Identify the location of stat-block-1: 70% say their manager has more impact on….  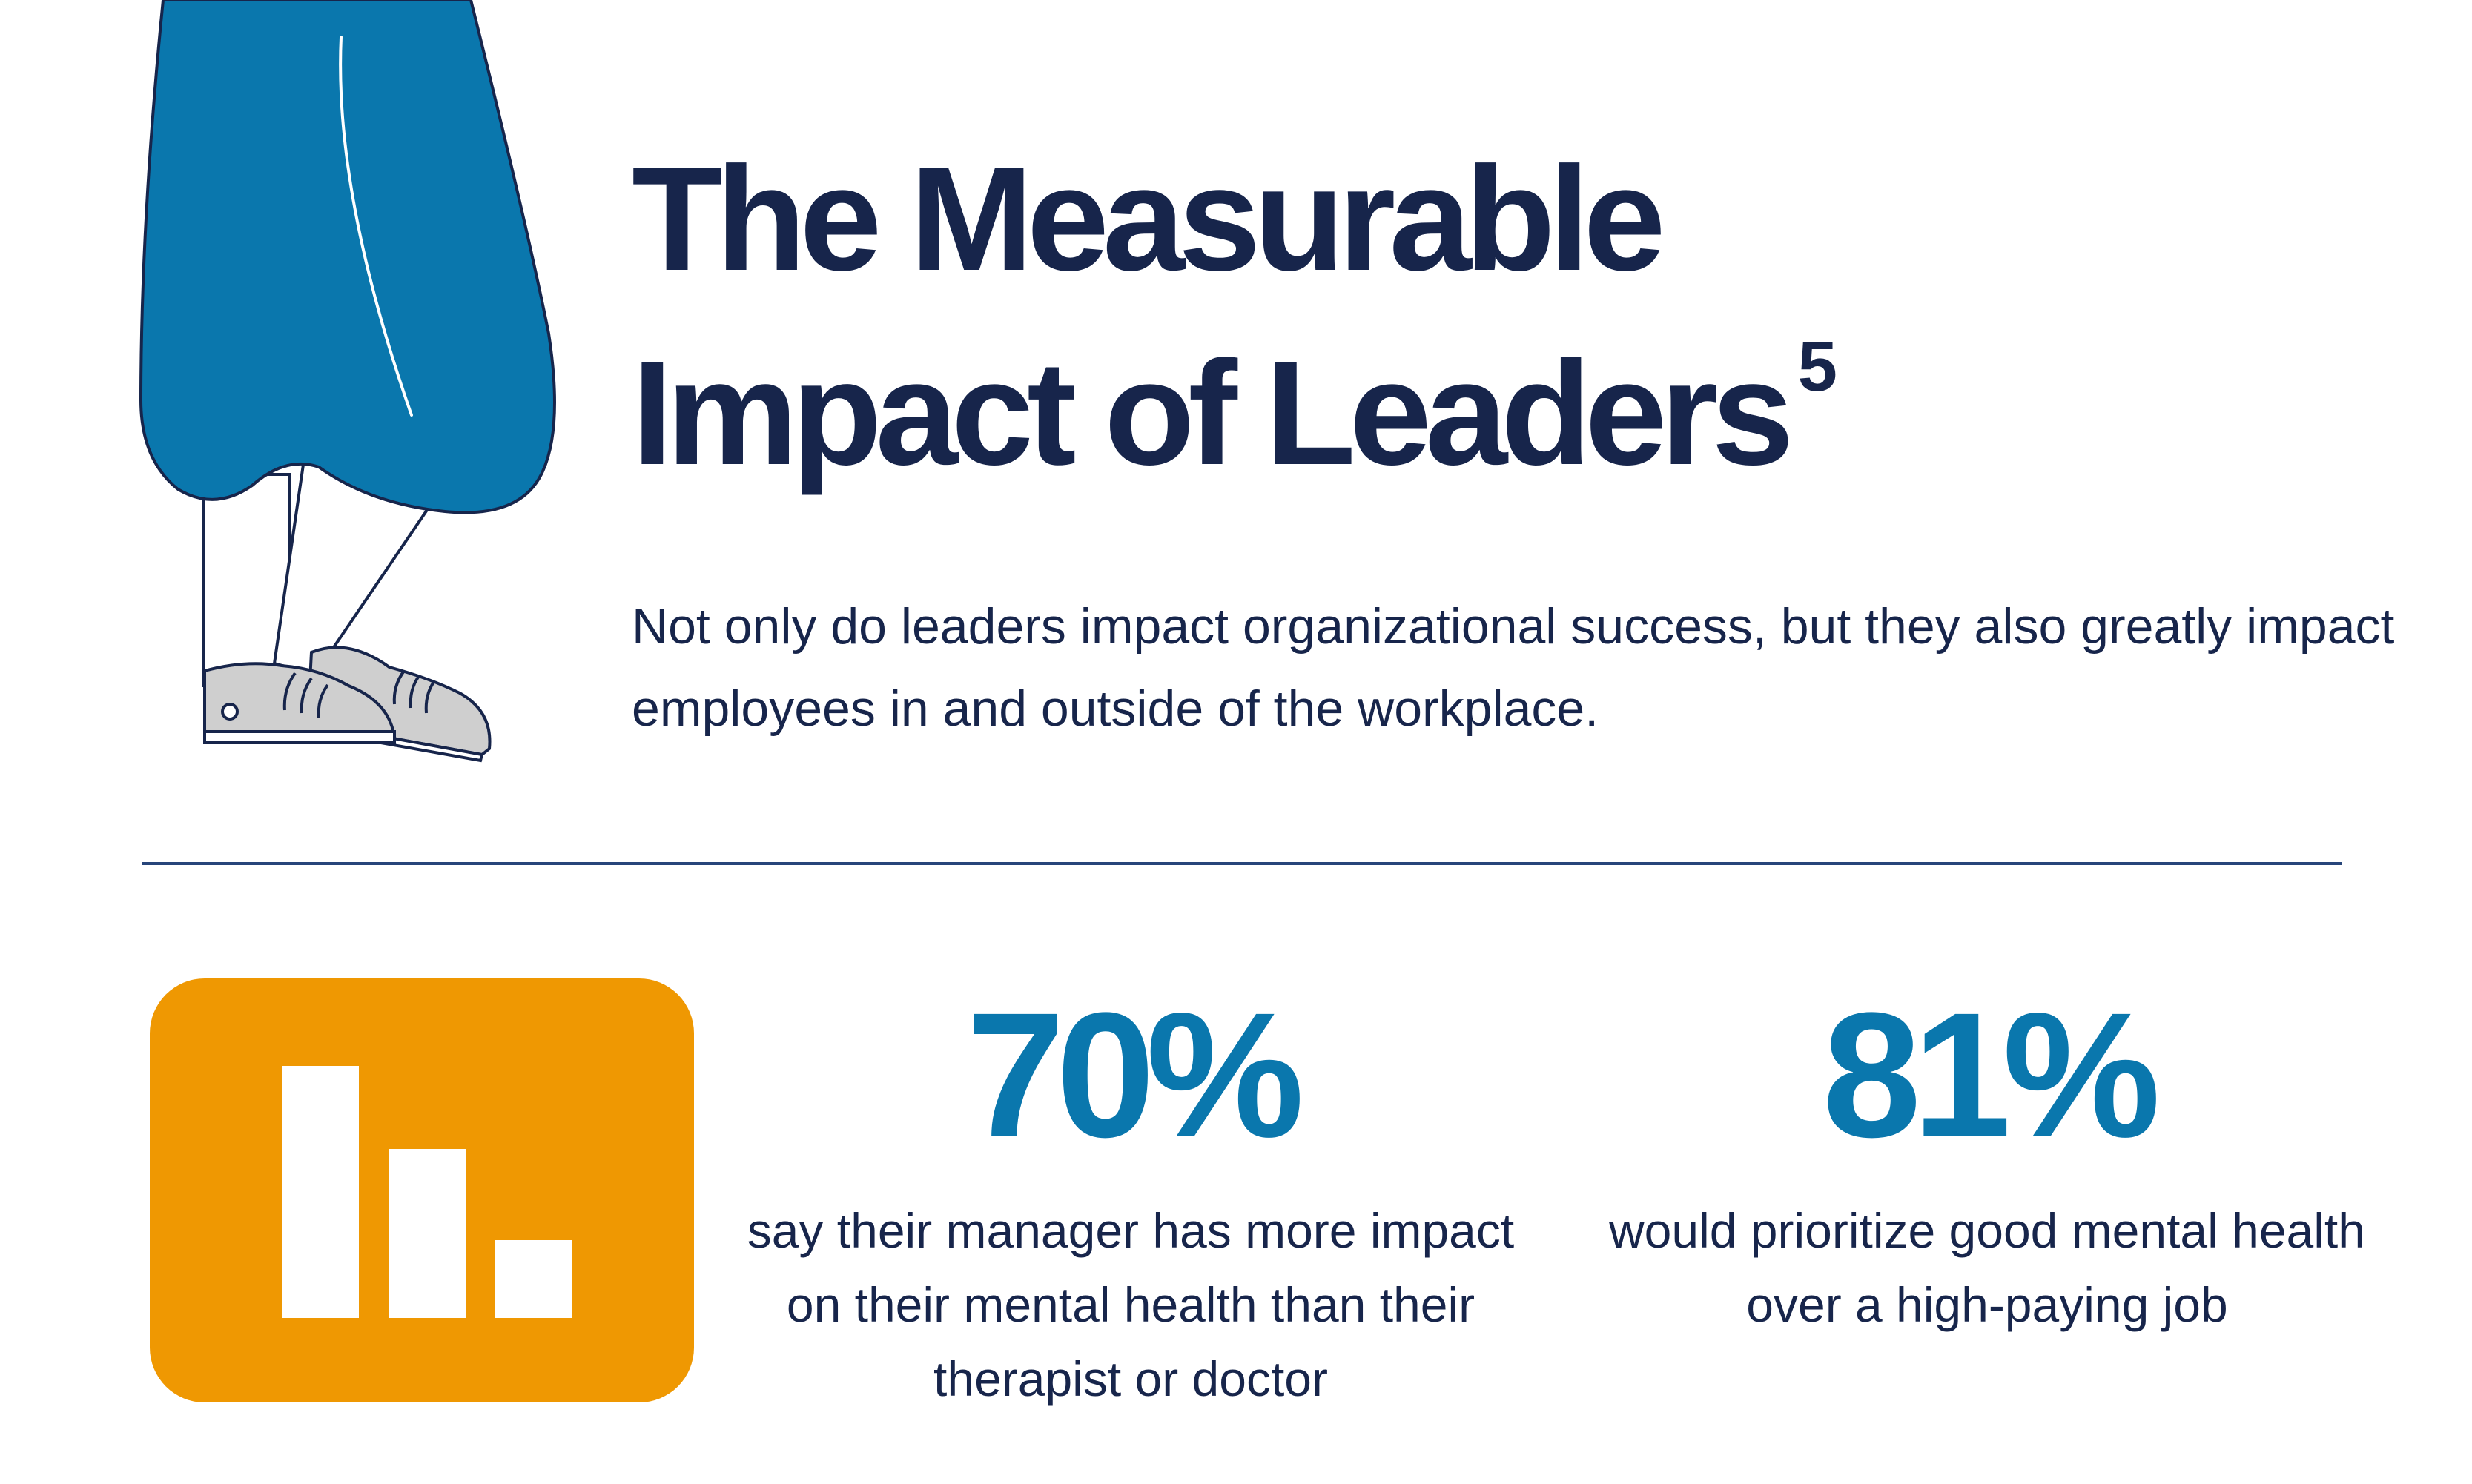
(1130, 1197).